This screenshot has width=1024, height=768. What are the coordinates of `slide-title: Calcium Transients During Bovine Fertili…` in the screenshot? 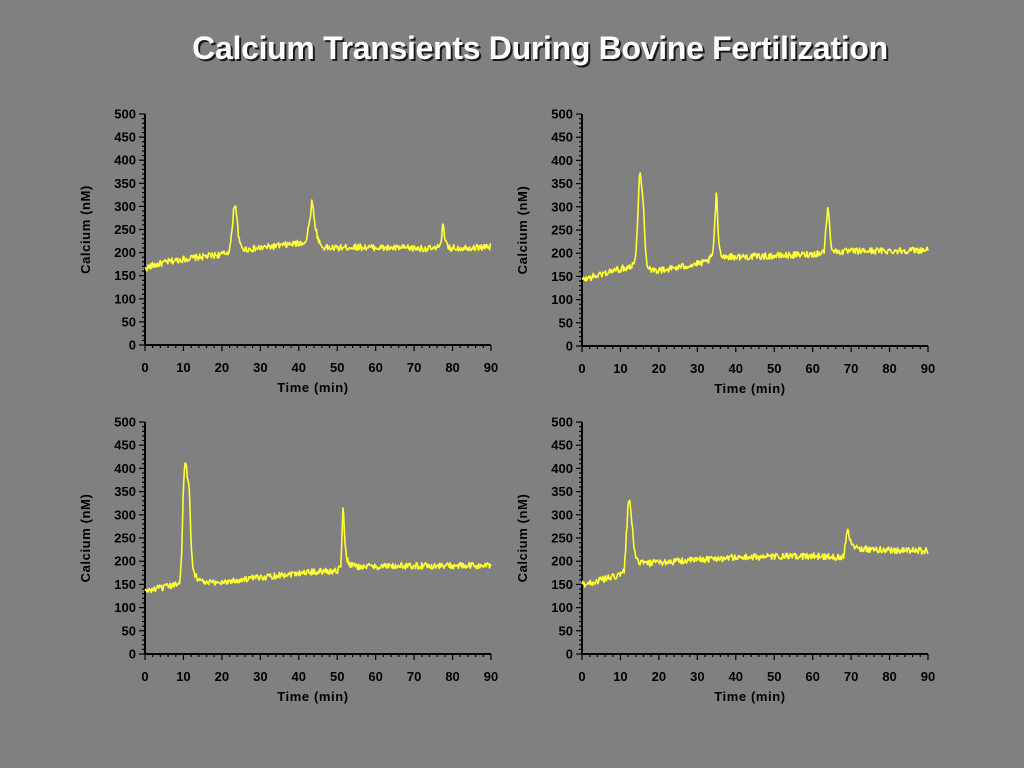 It's located at (540, 48).